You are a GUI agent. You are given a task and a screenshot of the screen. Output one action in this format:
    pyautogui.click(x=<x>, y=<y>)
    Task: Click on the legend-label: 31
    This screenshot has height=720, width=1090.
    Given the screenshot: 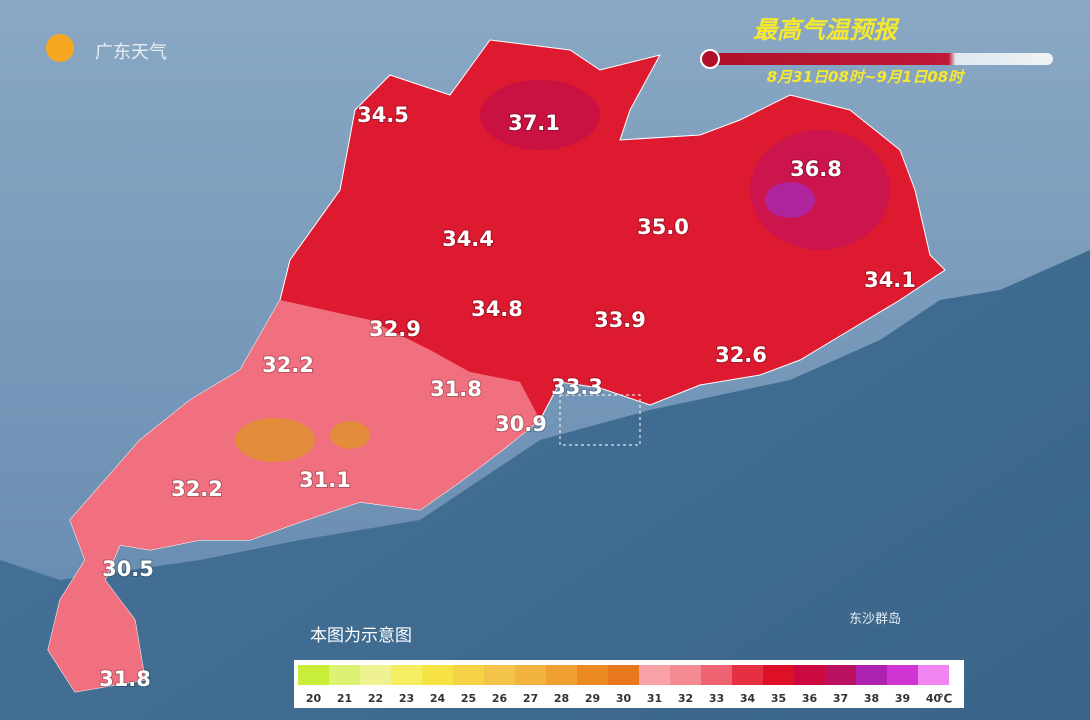 What is the action you would take?
    pyautogui.click(x=654, y=698)
    